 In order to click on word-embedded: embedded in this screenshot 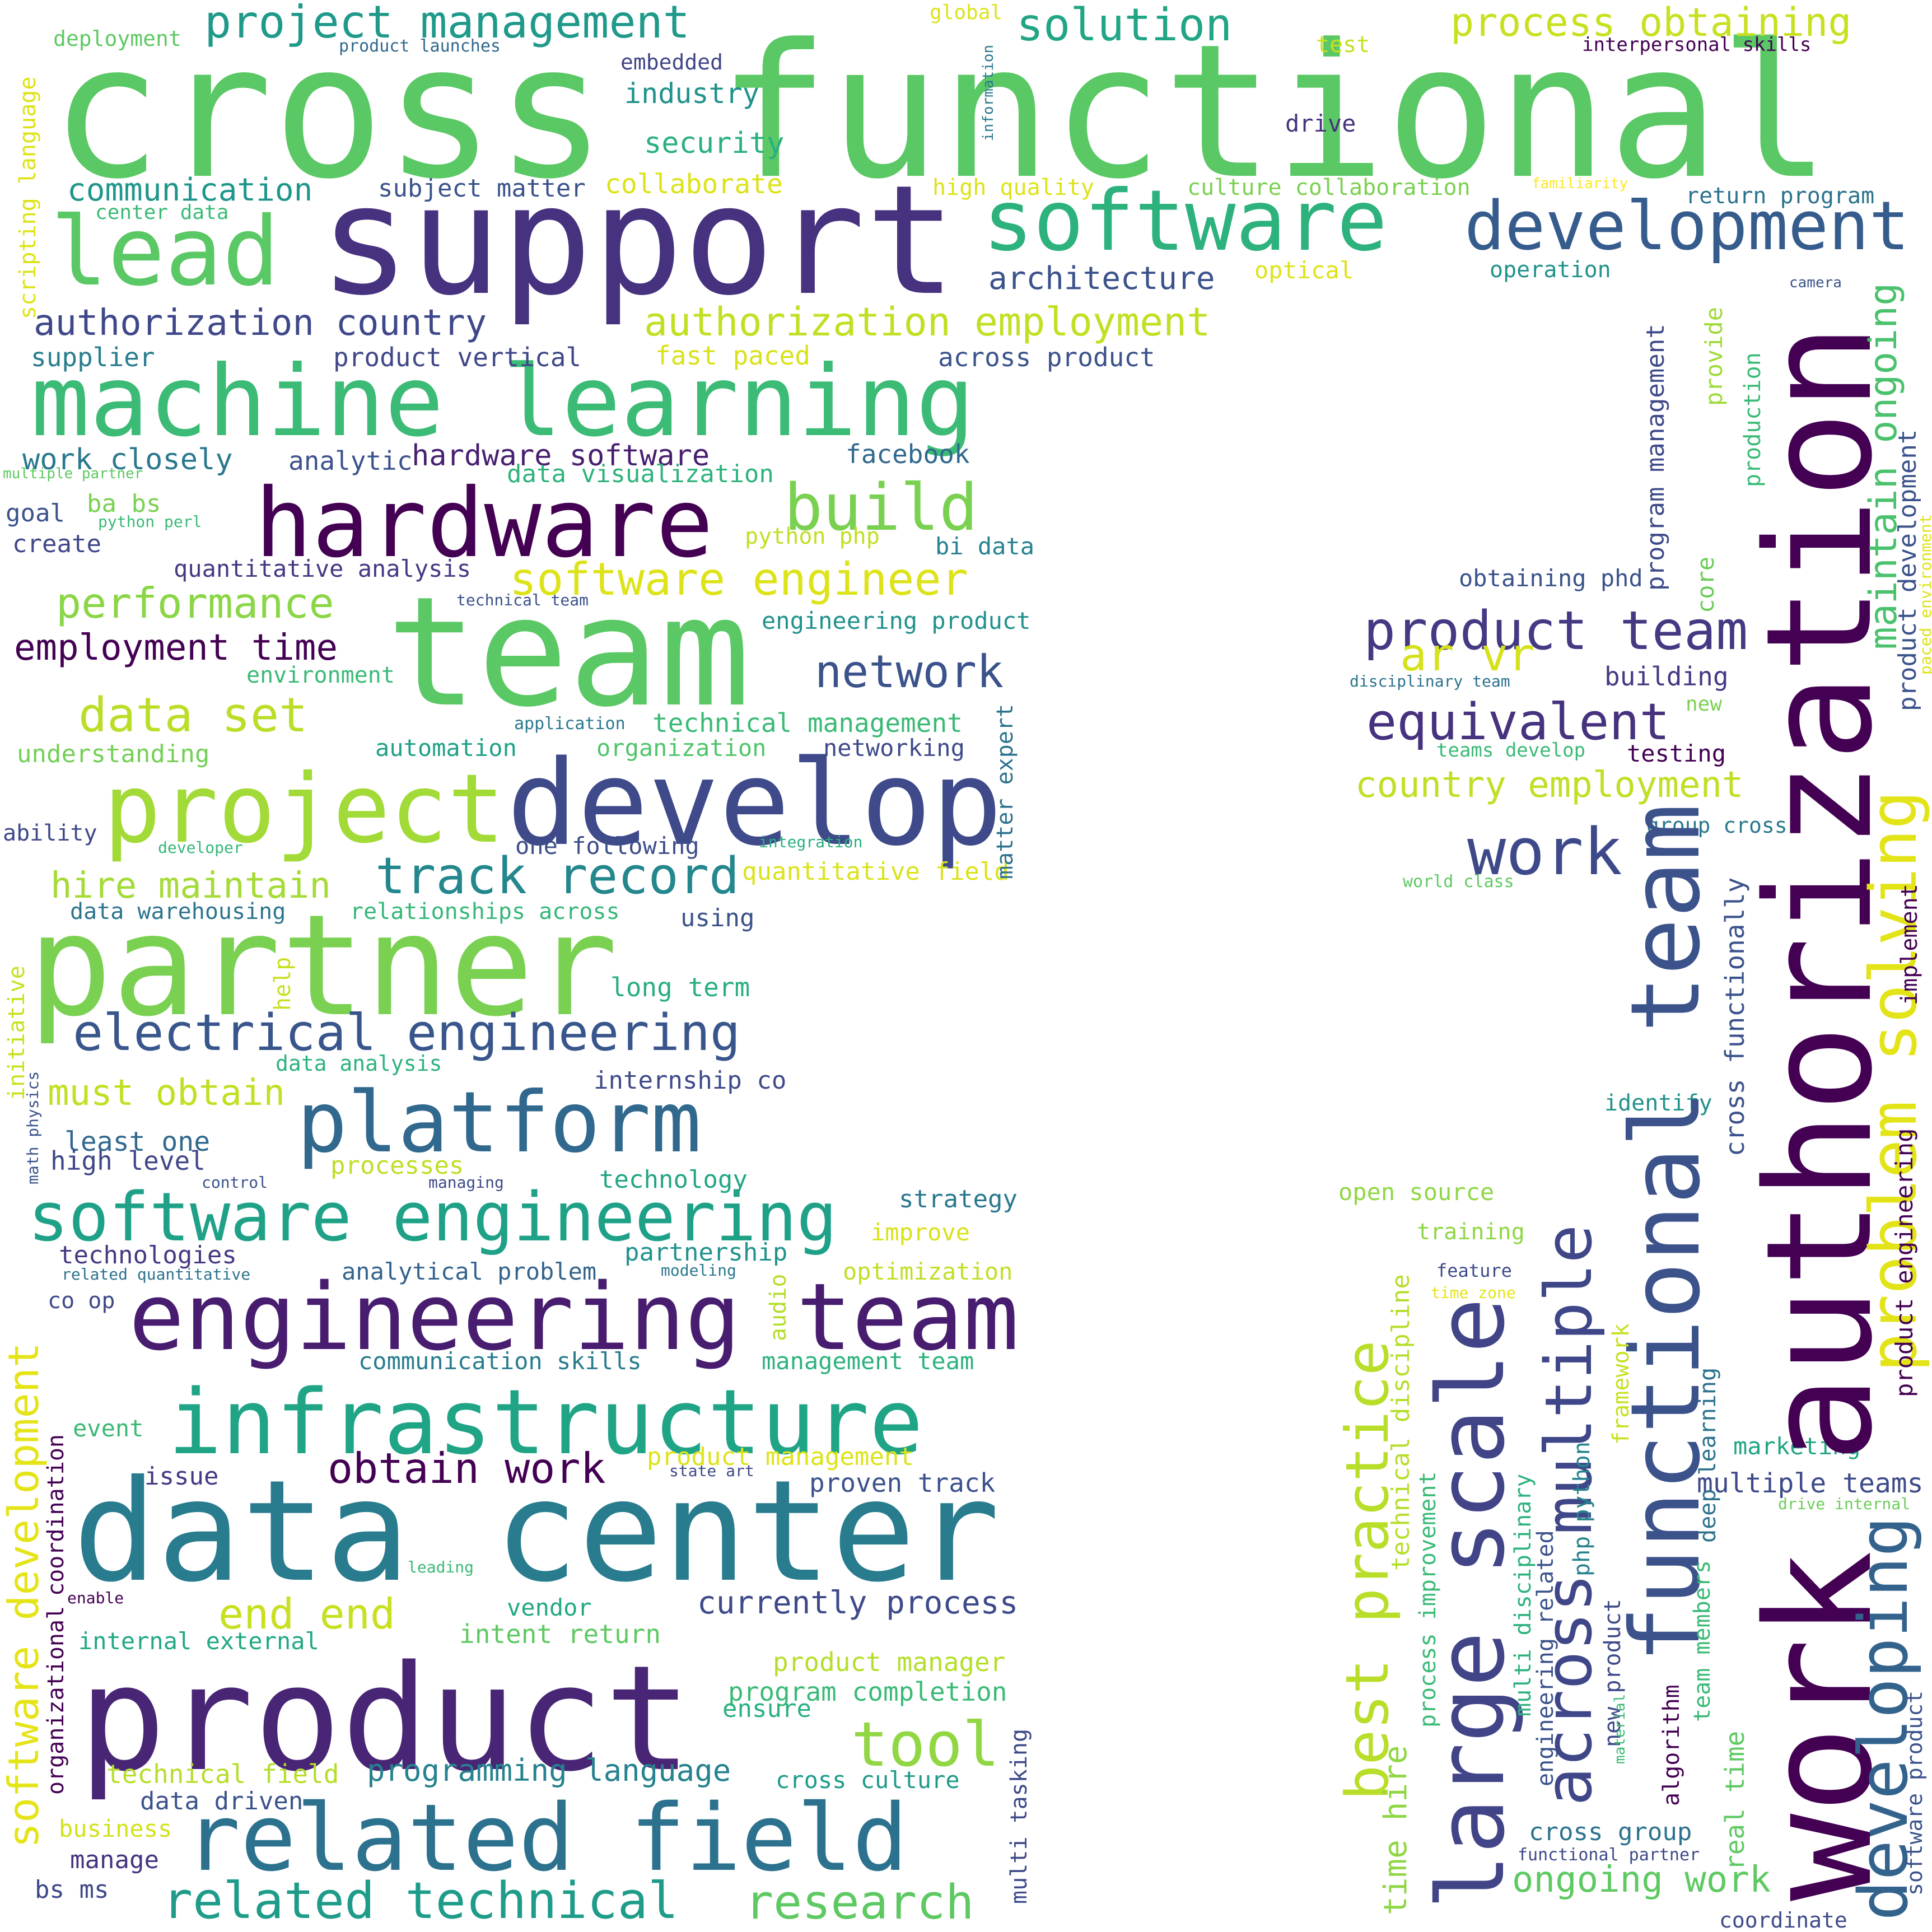, I will do `click(672, 62)`.